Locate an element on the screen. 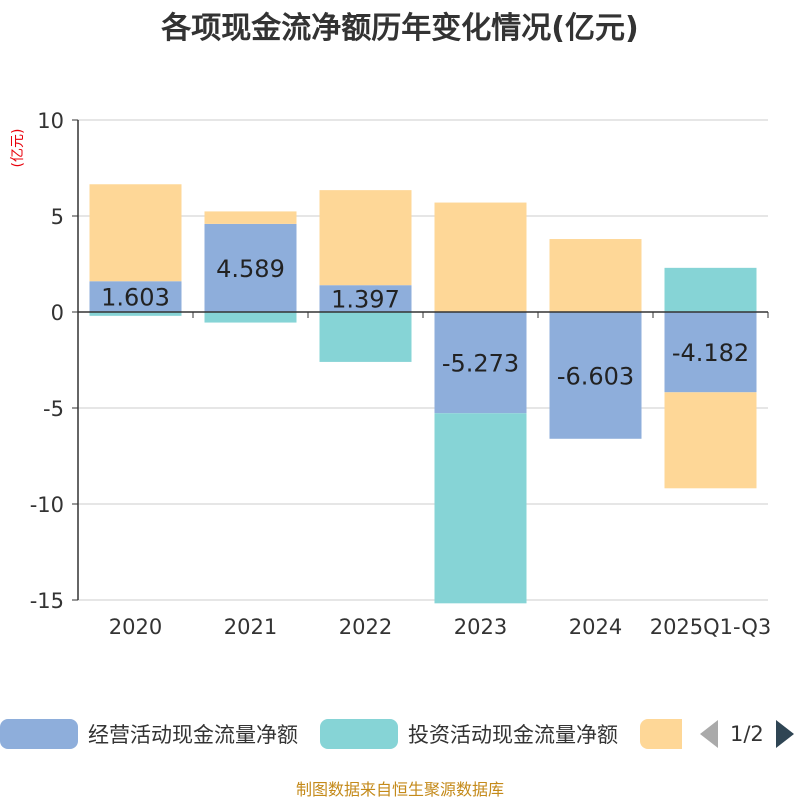 Image resolution: width=800 pixels, height=800 pixels. bar-series-1-2025Q1-Q3 is located at coordinates (710, 289).